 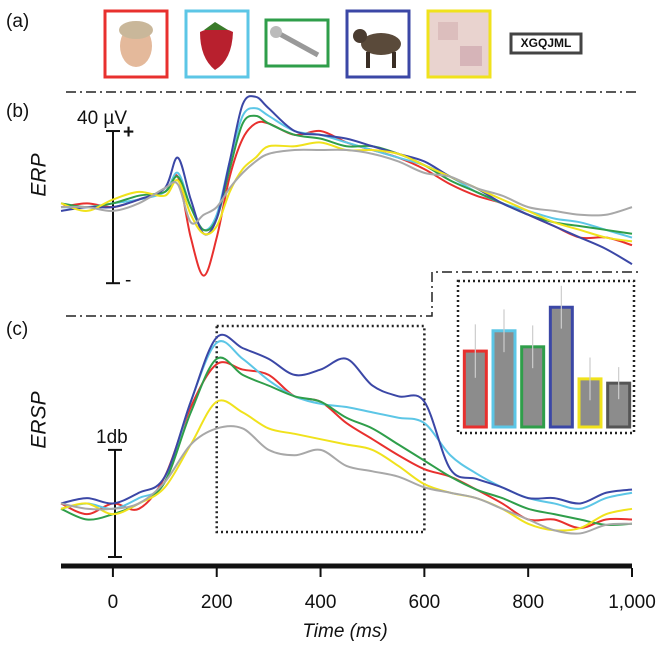 I want to click on polarity-minus: -, so click(x=128, y=280).